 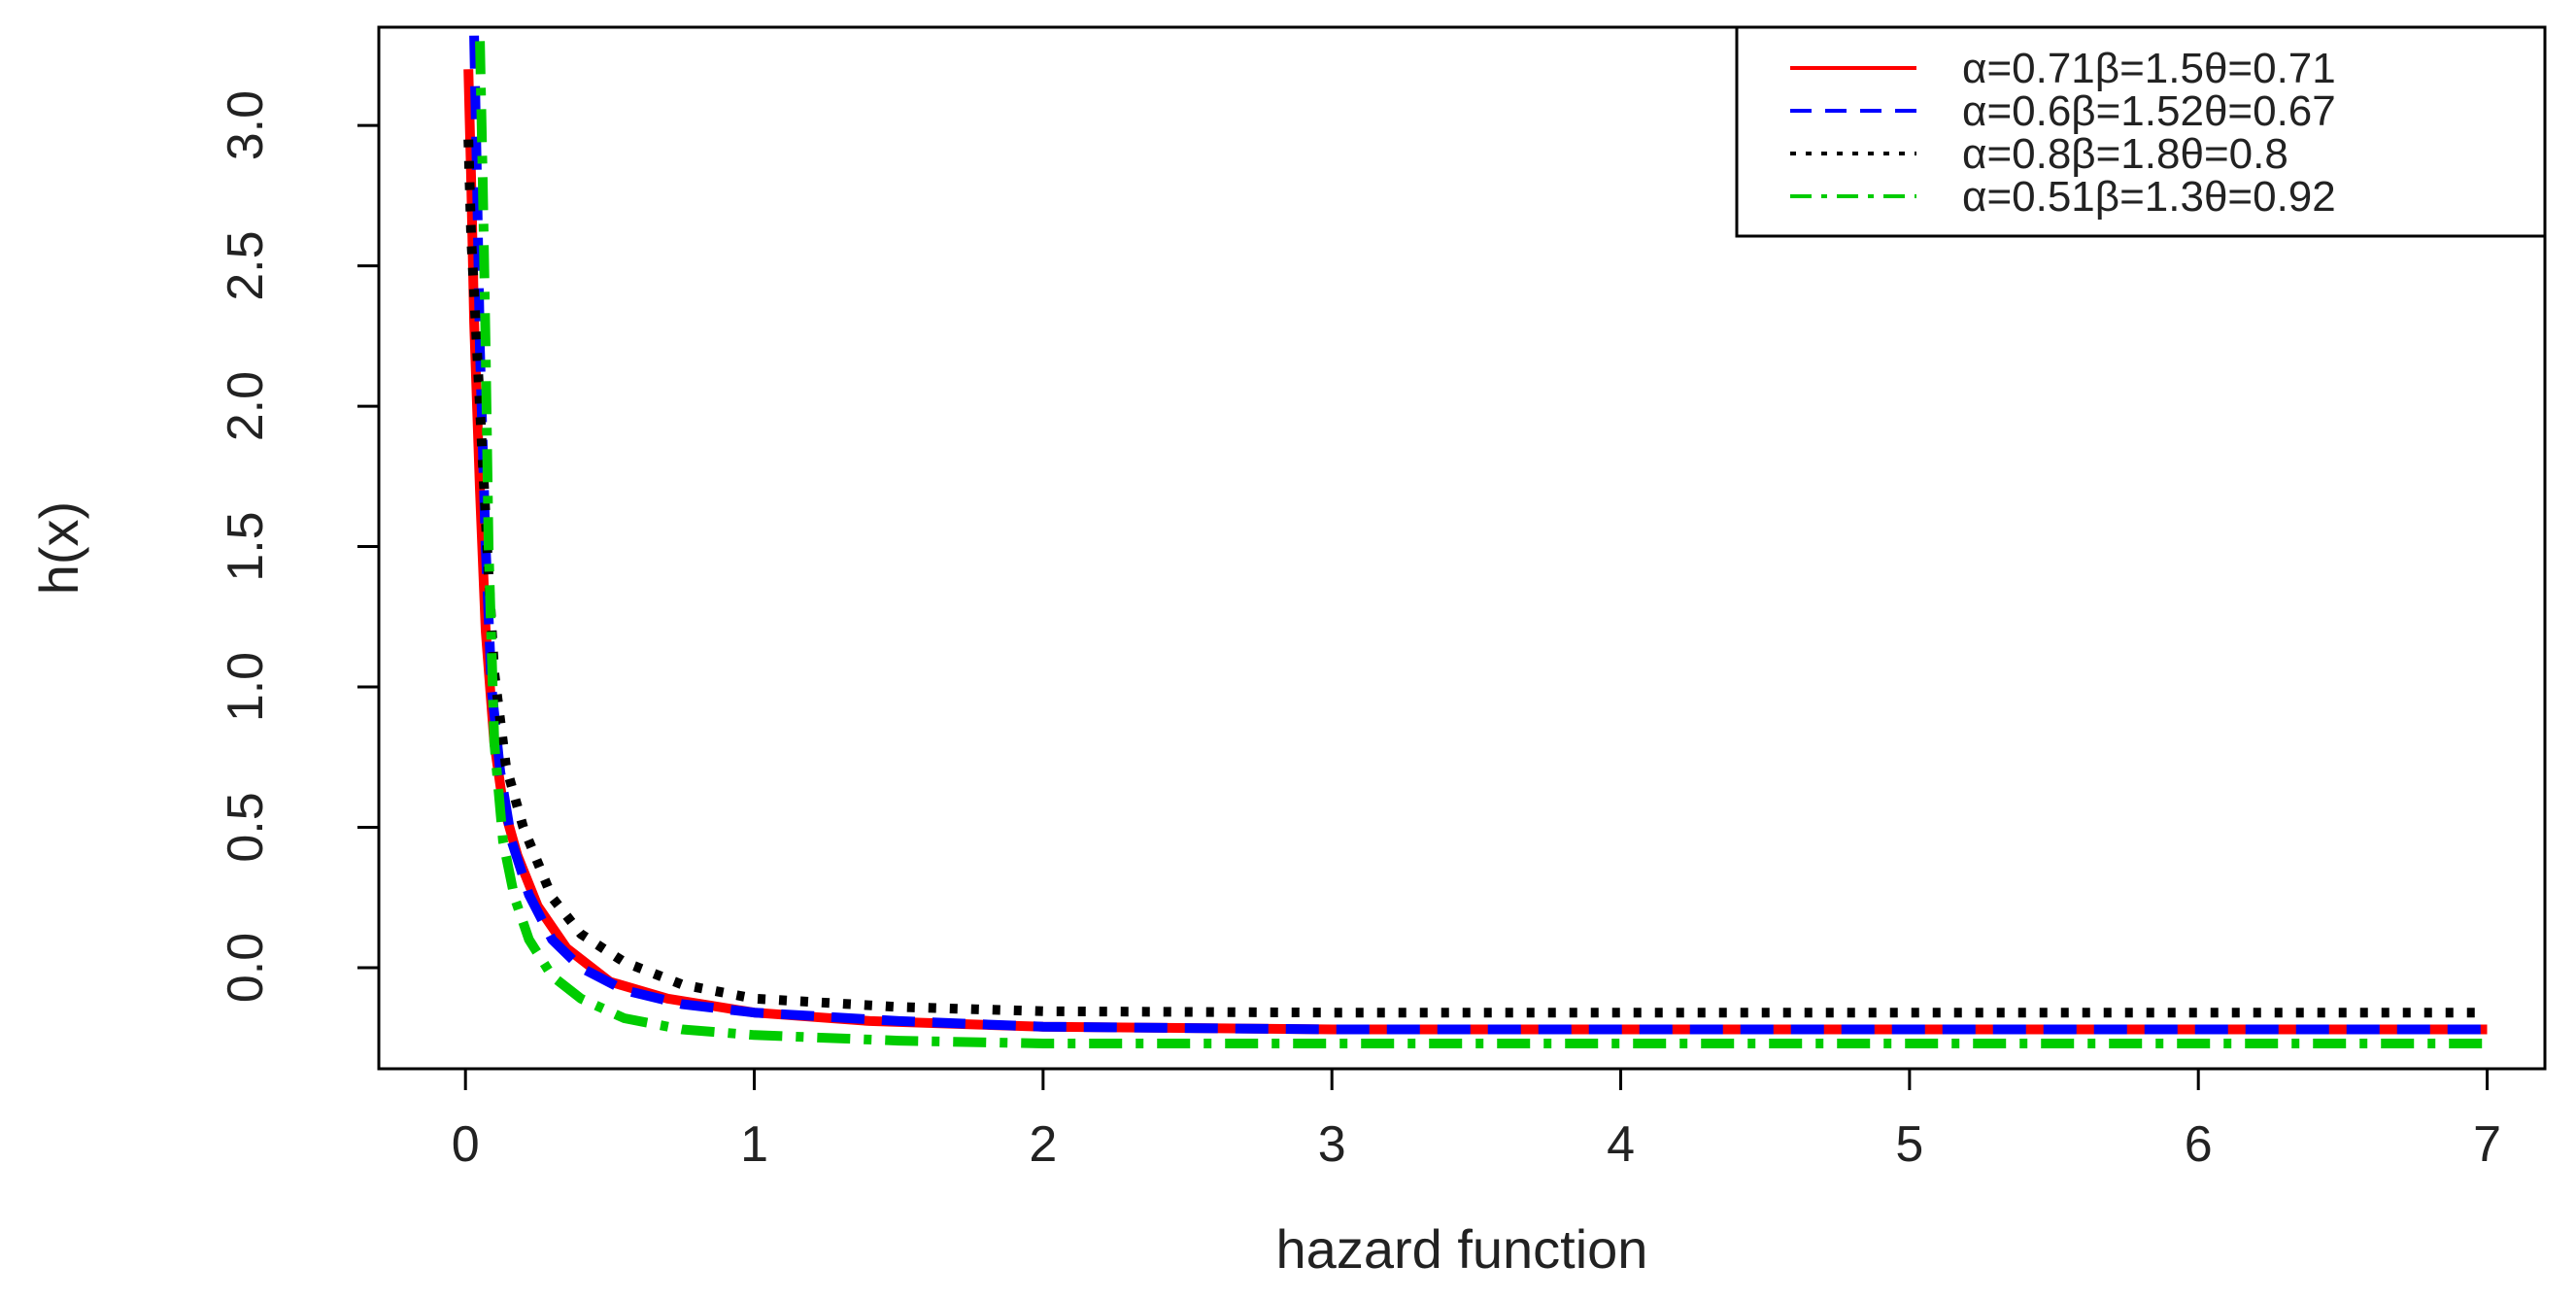 What do you see at coordinates (246, 265) in the screenshot?
I see `y-tick-label: 2.5` at bounding box center [246, 265].